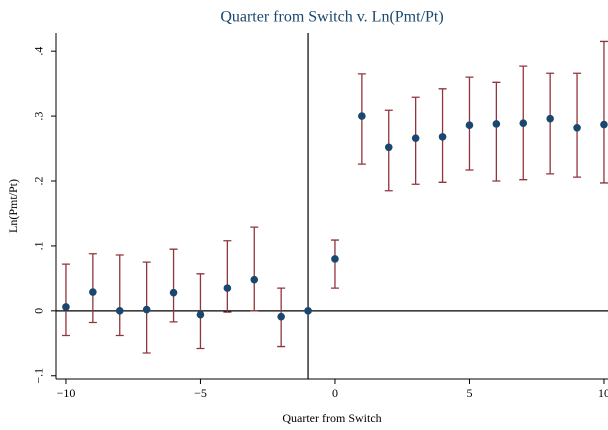  I want to click on y-tick-label: .3, so click(39, 116).